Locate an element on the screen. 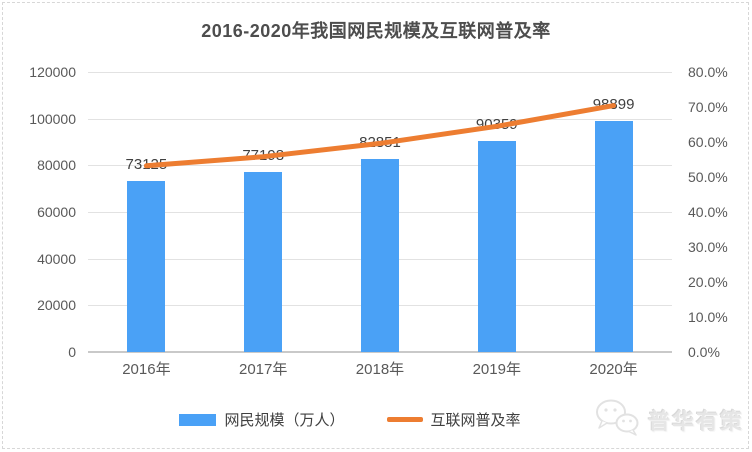 The width and height of the screenshot is (752, 452). chart-title: 2016-2020年我国网民规模及互联网普及率 is located at coordinates (376, 31).